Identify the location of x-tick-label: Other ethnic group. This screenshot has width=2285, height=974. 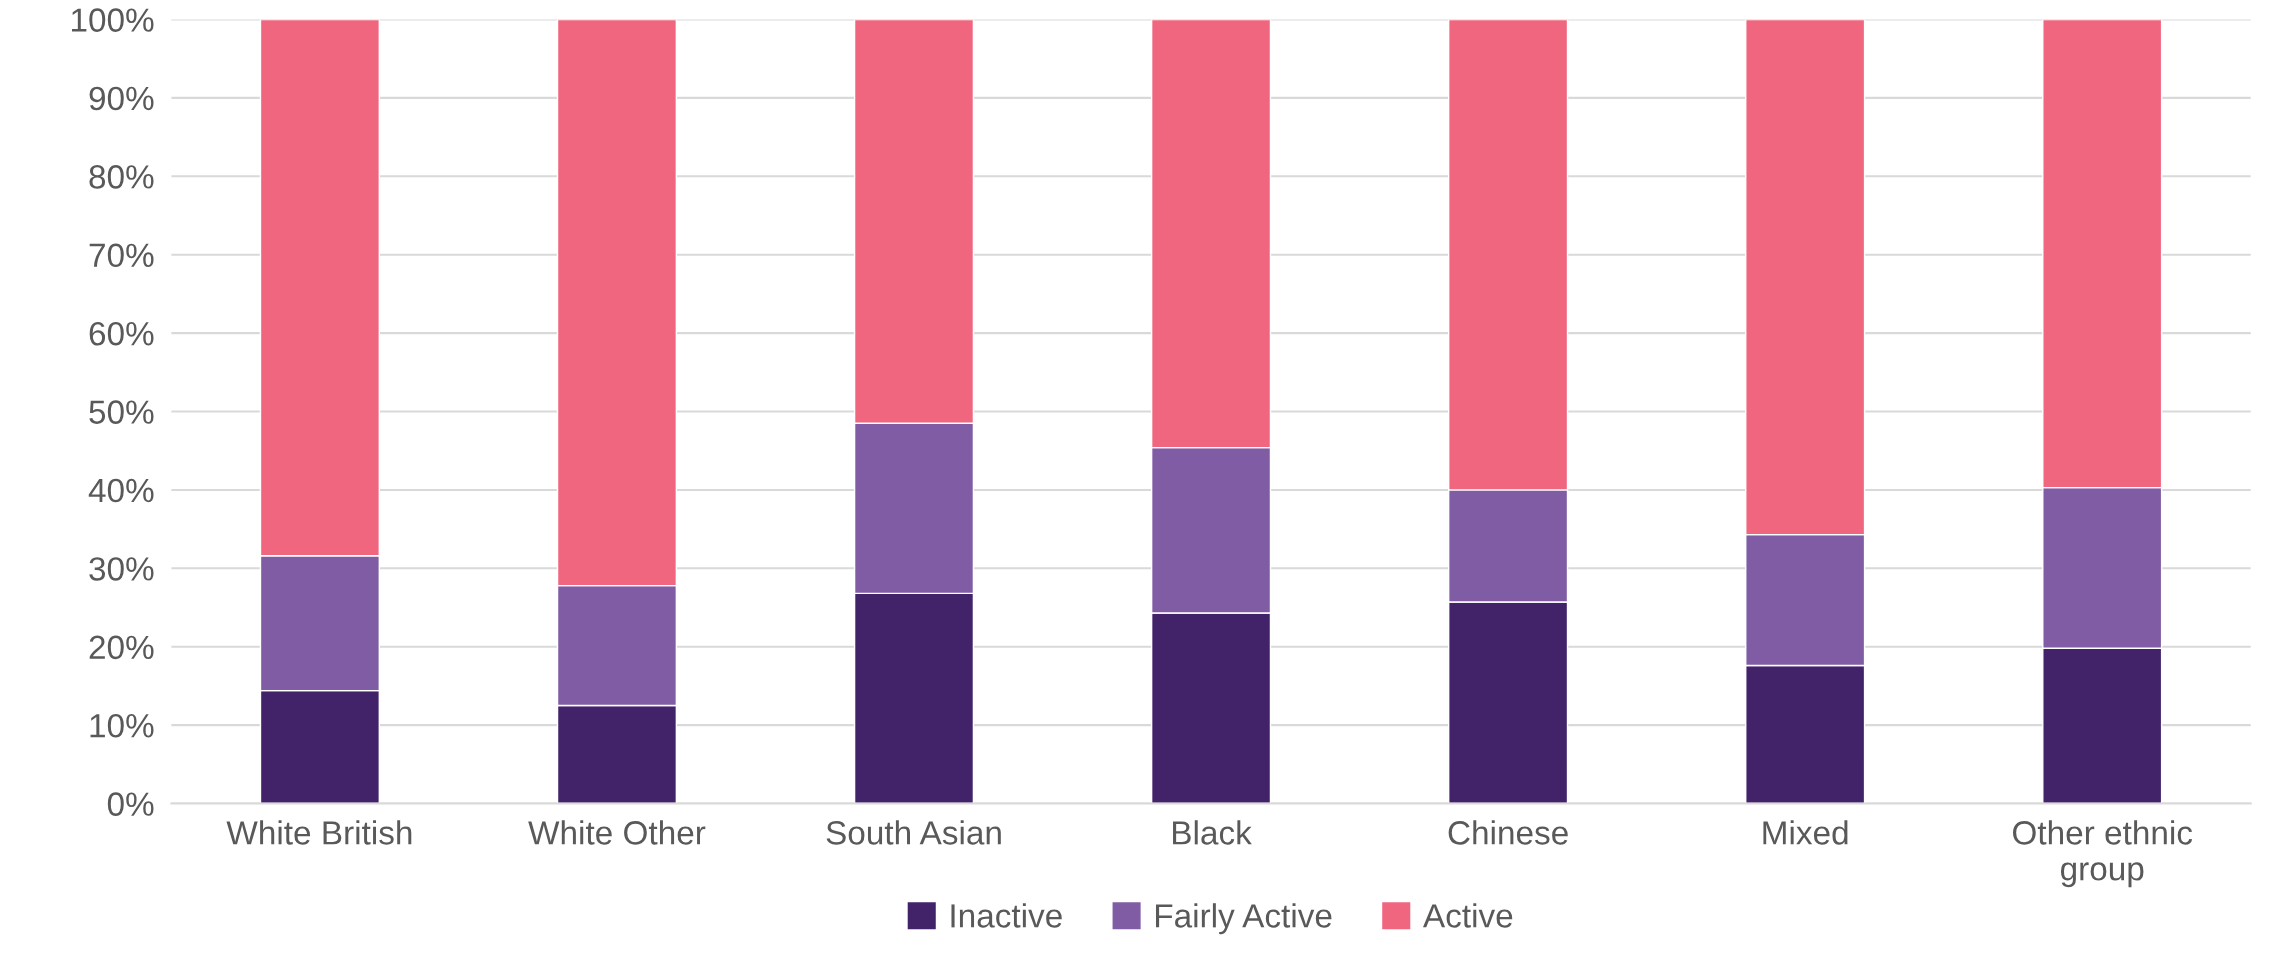
(2103, 854).